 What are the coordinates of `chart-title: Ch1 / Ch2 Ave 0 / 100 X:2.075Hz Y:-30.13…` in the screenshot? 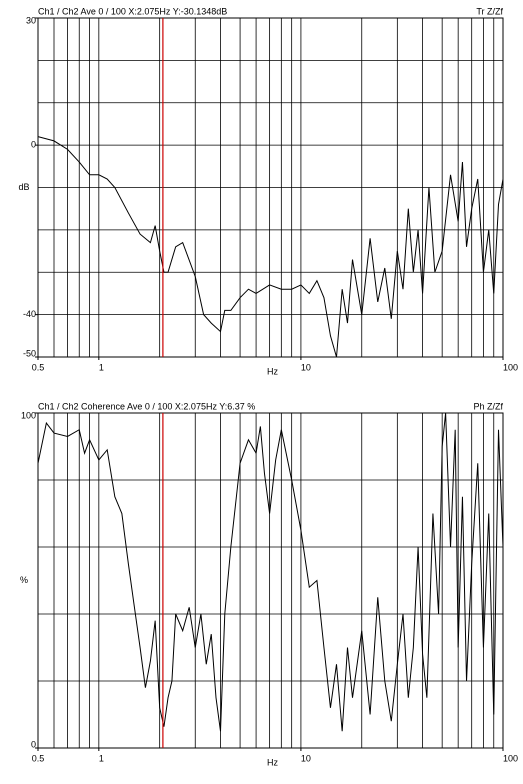 It's located at (132, 11).